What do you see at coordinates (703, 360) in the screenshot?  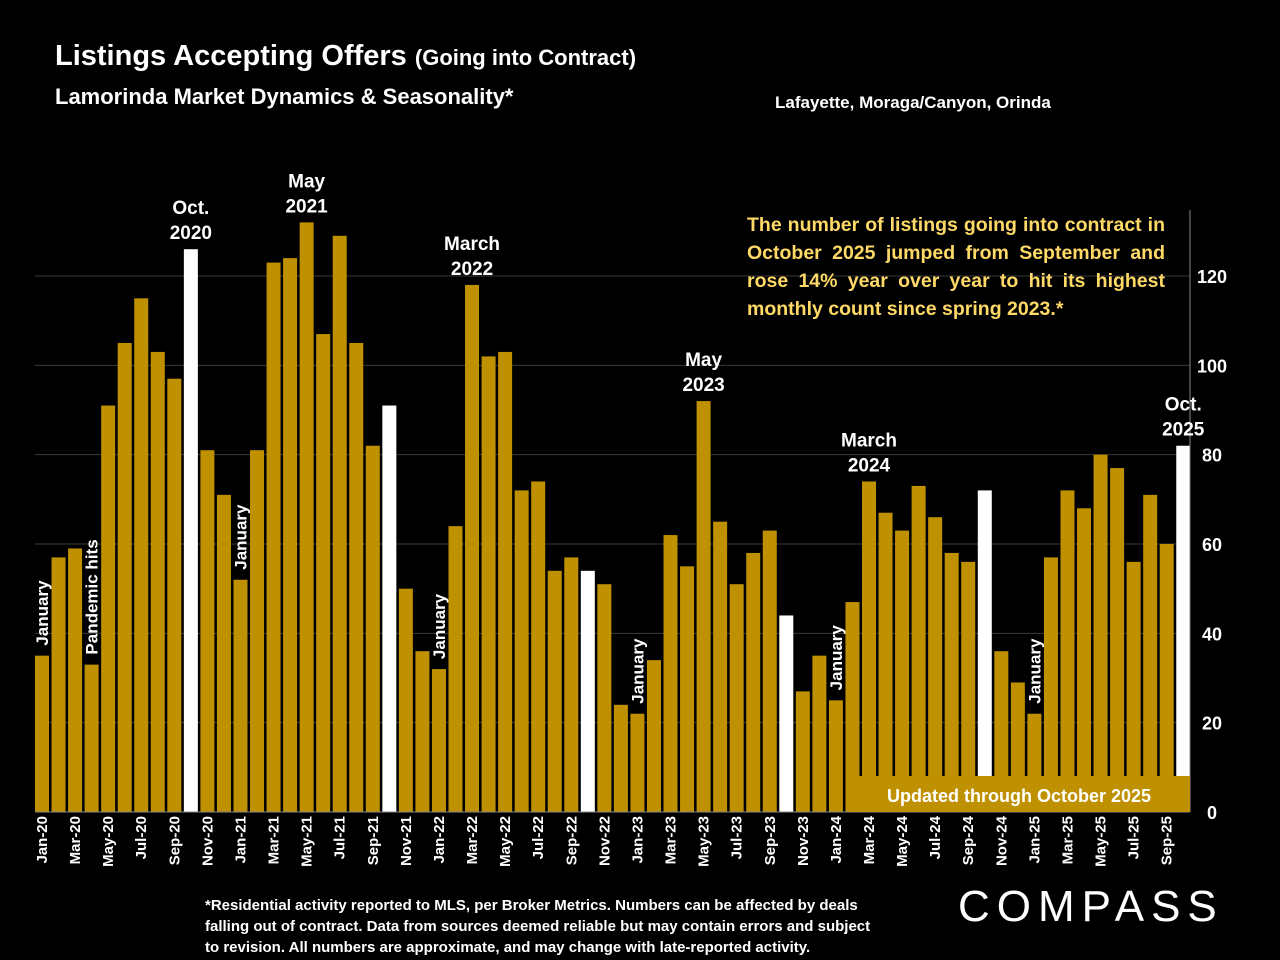 I see `peak-annotation: May` at bounding box center [703, 360].